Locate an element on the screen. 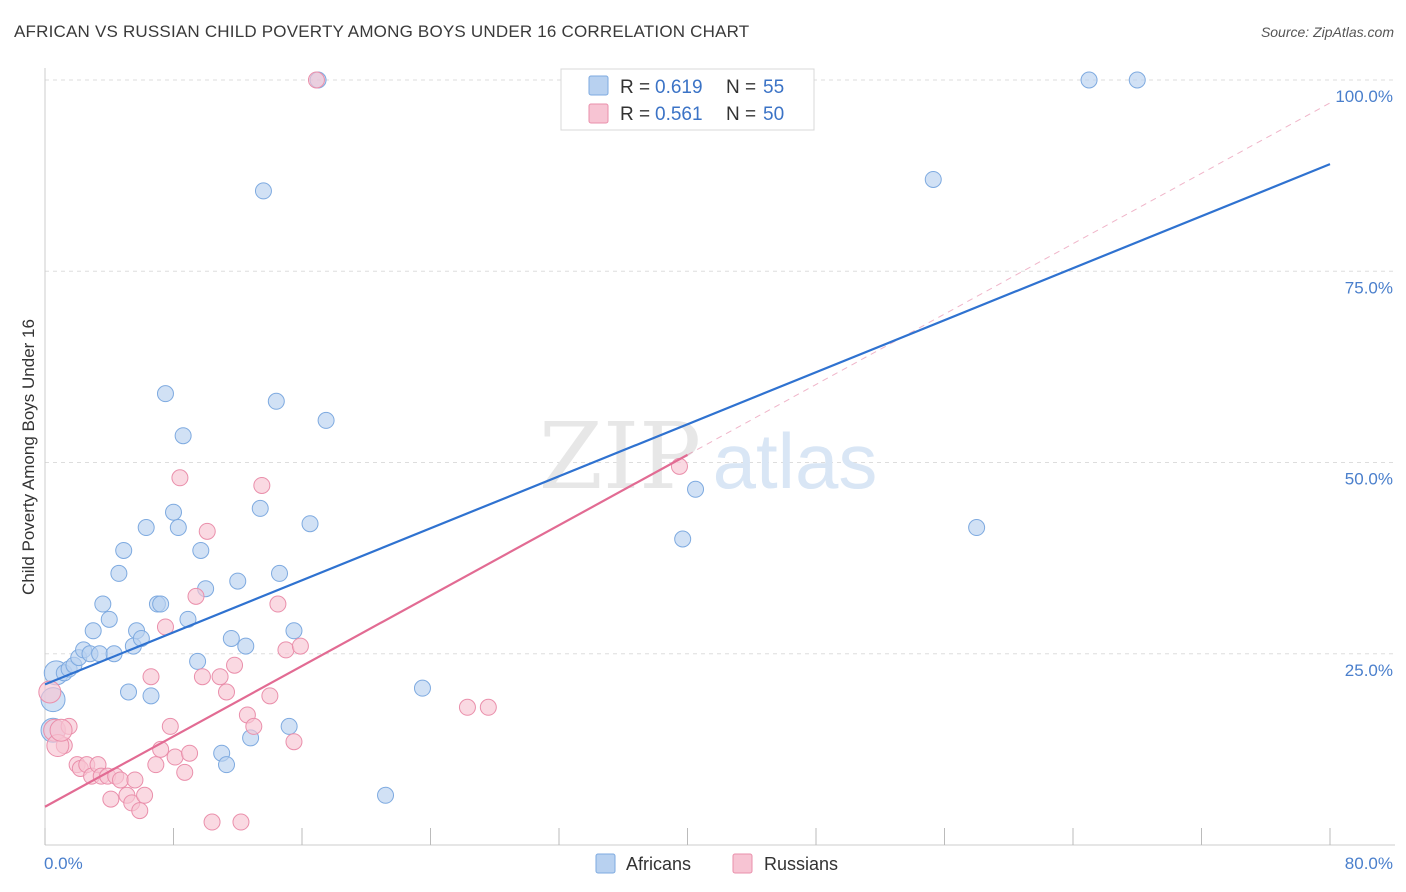  watermark-zip: ZIP is located at coordinates (620, 456).